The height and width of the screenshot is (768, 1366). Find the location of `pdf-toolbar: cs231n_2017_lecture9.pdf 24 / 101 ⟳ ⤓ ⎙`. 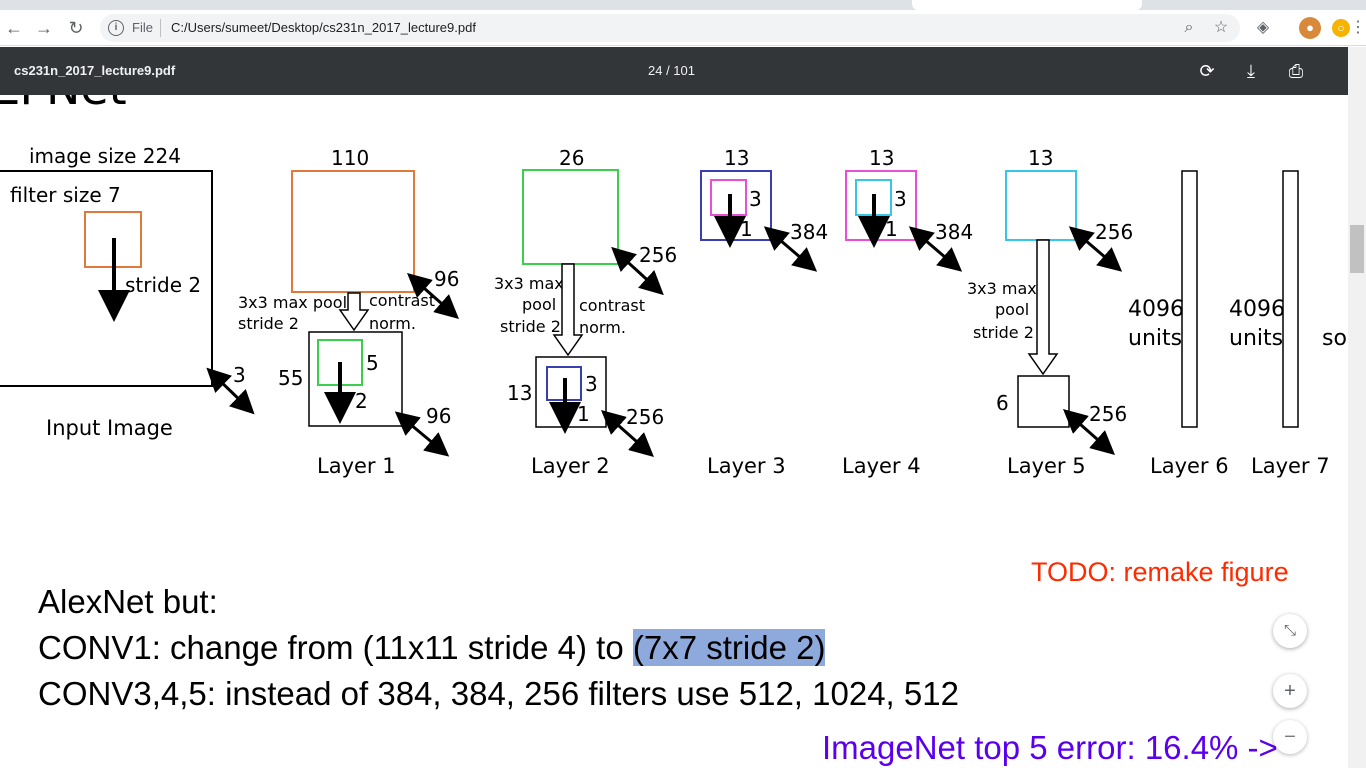

pdf-toolbar: cs231n_2017_lecture9.pdf 24 / 101 ⟳ ⤓ ⎙ is located at coordinates (674, 71).